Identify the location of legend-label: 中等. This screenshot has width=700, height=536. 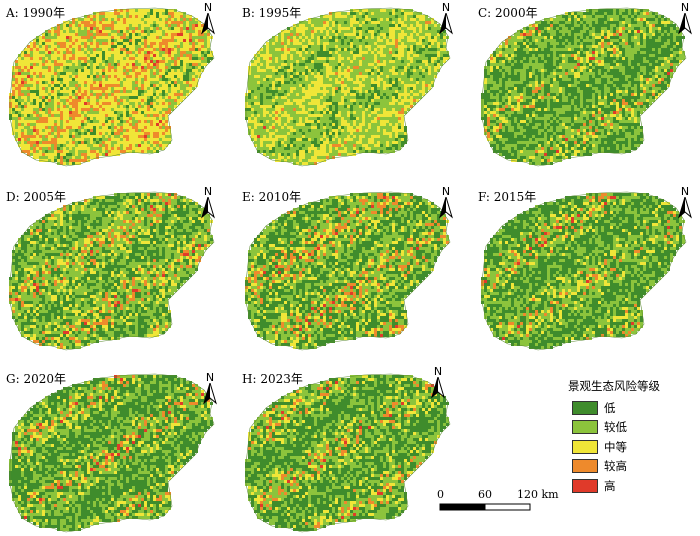
(615, 447).